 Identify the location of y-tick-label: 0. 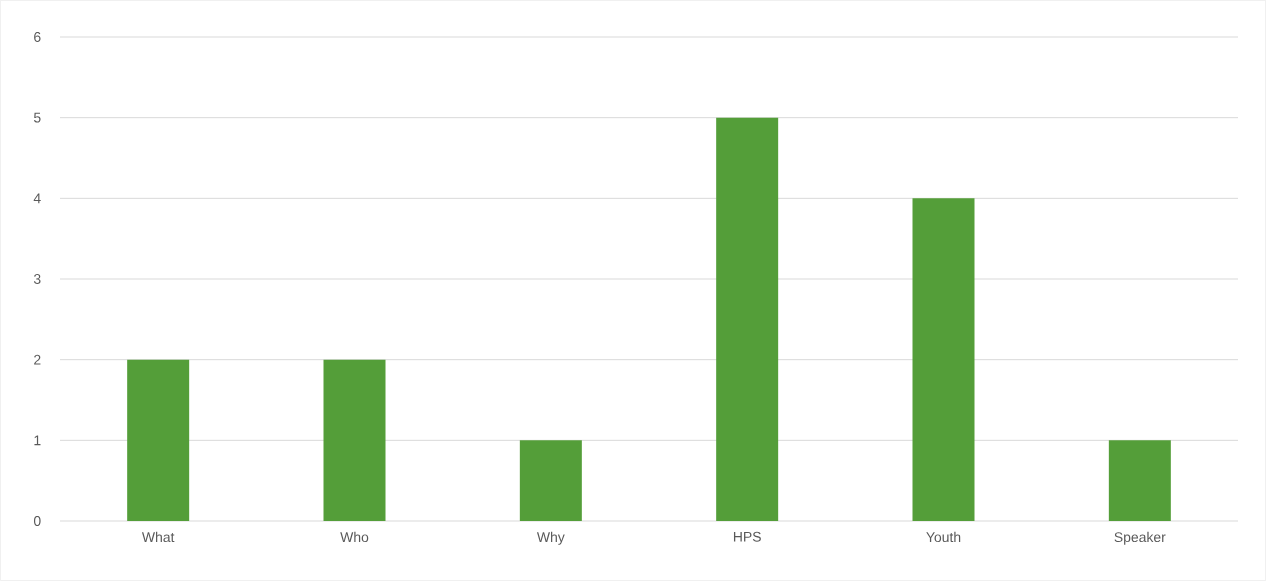
(37, 521).